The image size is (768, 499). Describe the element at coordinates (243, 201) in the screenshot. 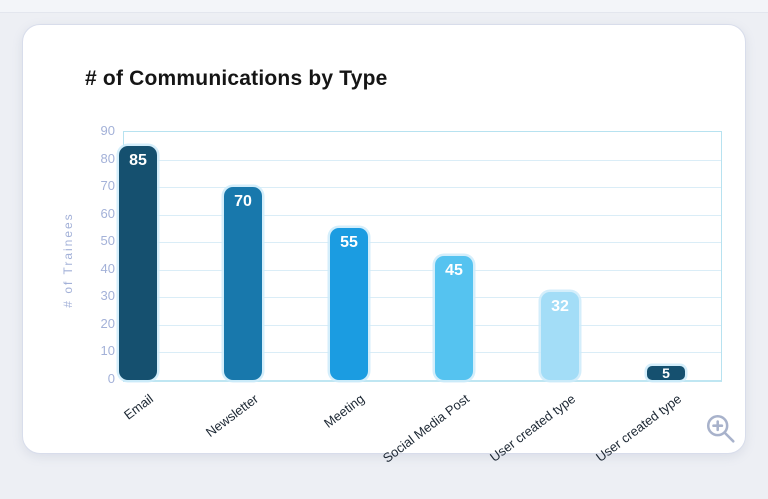

I see `bar-value-label: 70` at that location.